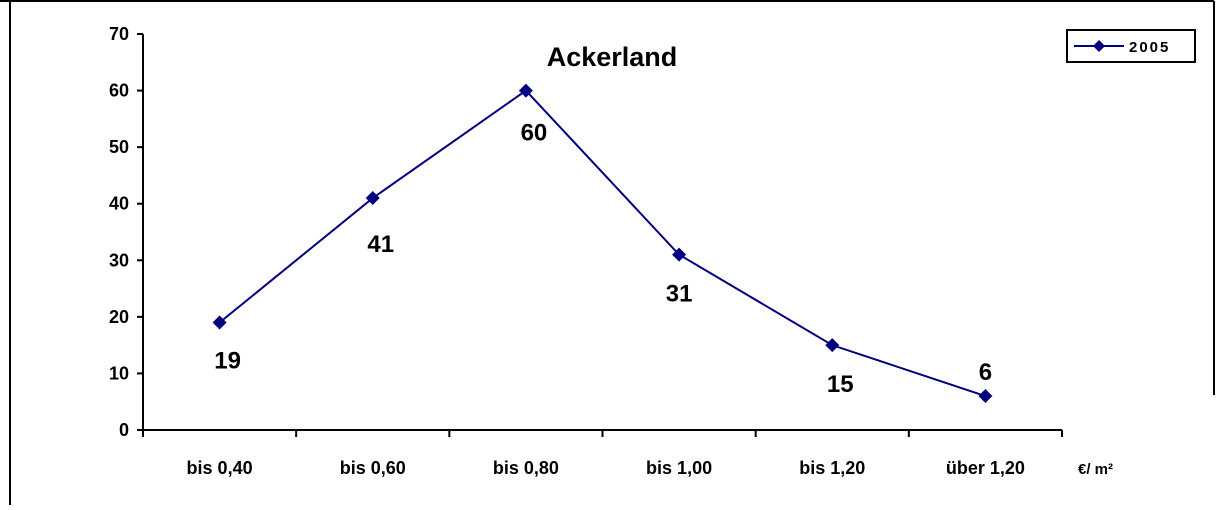  What do you see at coordinates (227, 361) in the screenshot?
I see `data-label: 19` at bounding box center [227, 361].